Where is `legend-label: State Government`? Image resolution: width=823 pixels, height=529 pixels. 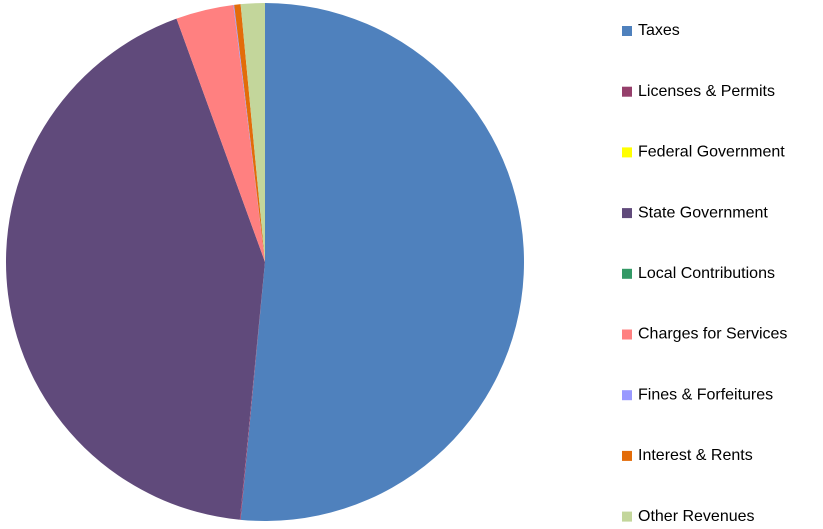
legend-label: State Government is located at coordinates (703, 212).